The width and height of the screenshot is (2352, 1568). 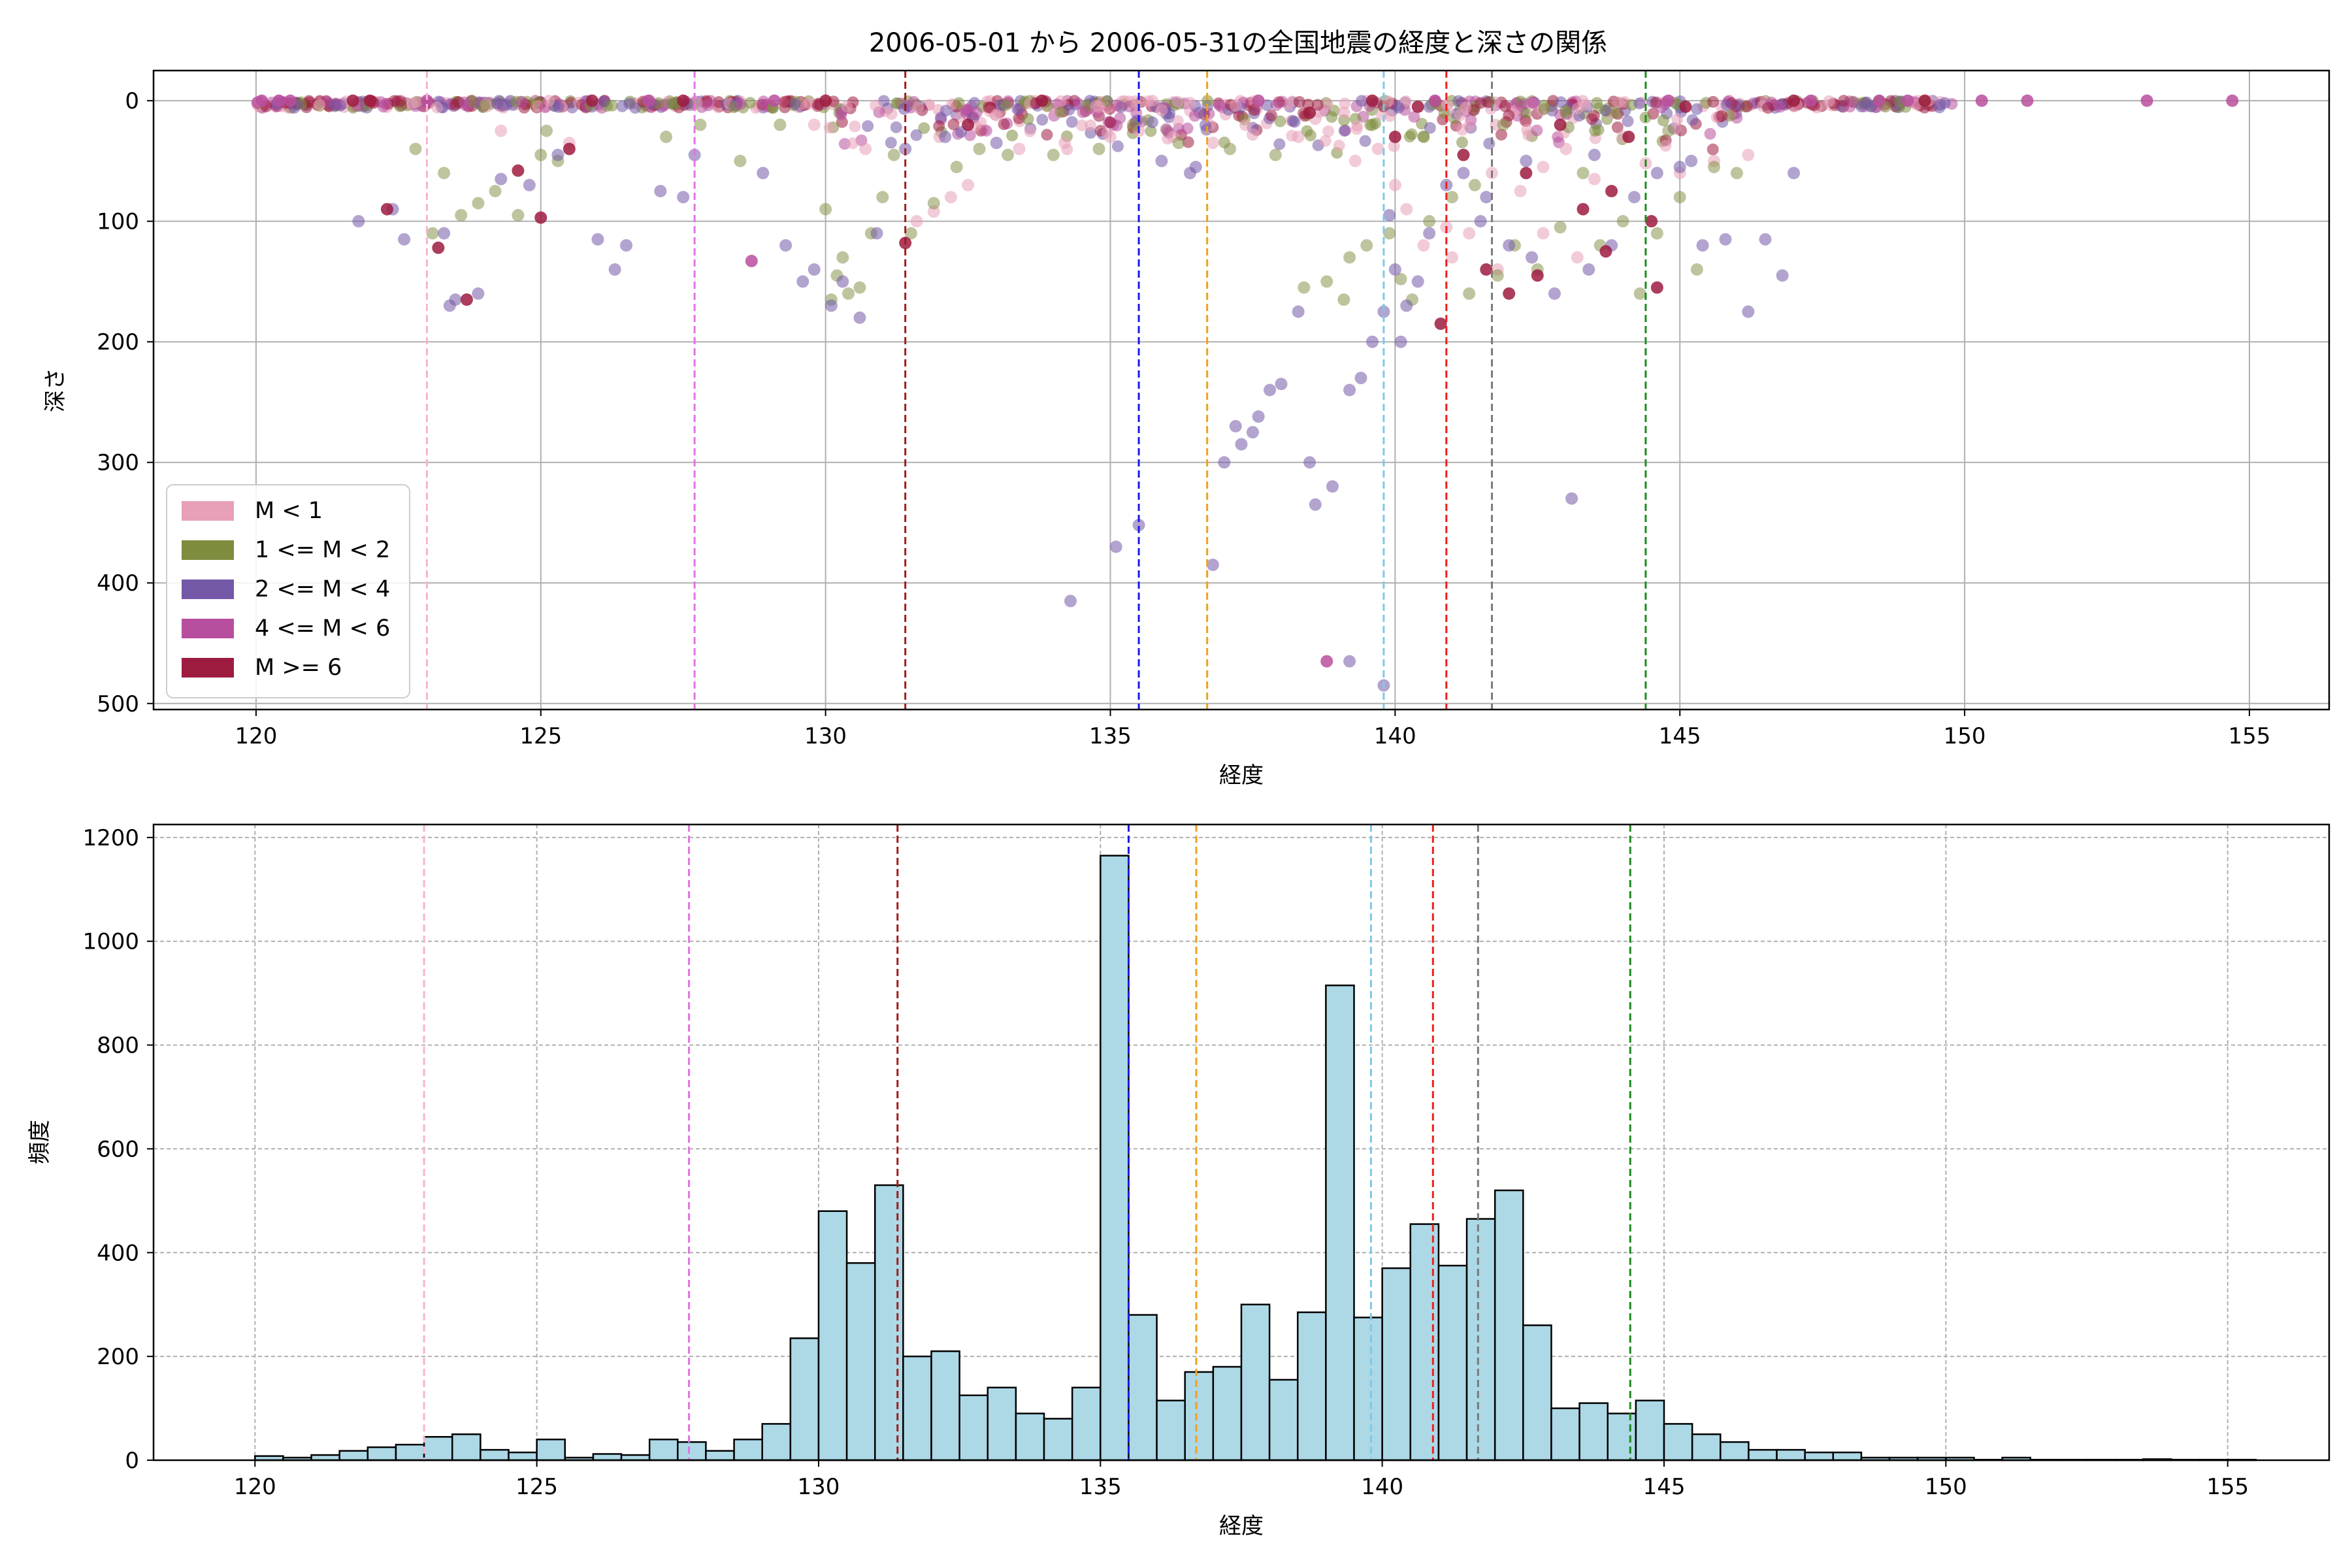 I want to click on legend-label-m-4-6: 4 <= M < 6, so click(x=322, y=628).